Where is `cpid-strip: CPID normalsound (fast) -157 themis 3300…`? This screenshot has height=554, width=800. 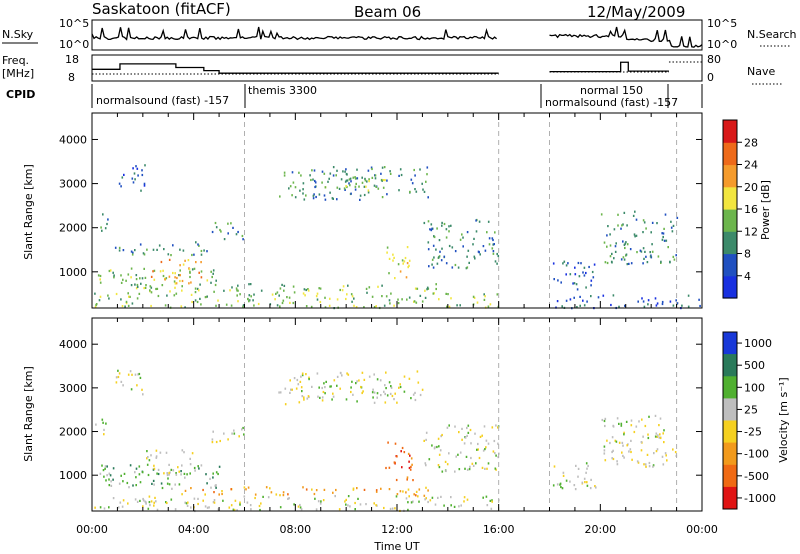
cpid-strip: CPID normalsound (fast) -157 themis 3300… is located at coordinates (354, 96).